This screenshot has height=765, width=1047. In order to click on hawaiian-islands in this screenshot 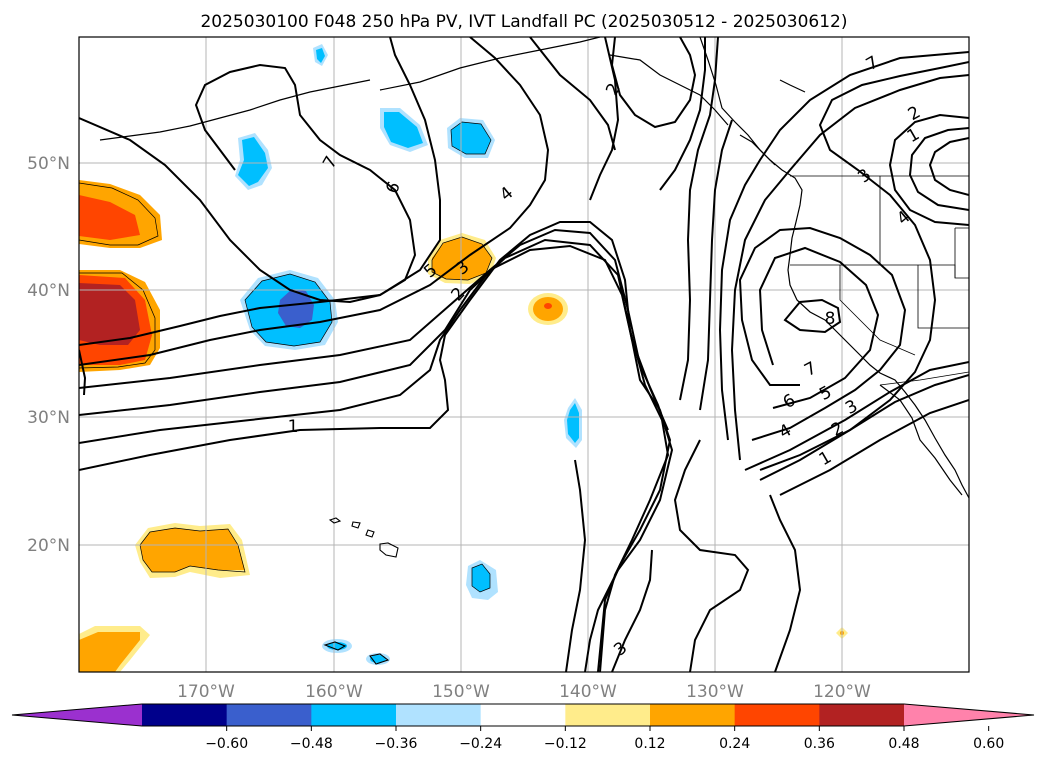, I will do `click(361, 591)`.